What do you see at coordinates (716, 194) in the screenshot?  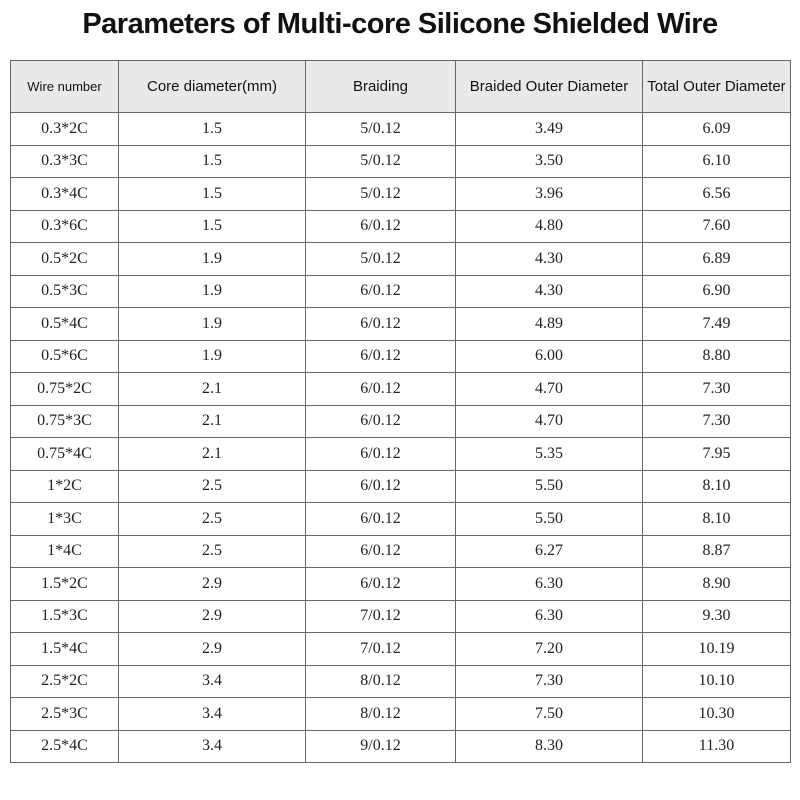 I see `table-cell: 6.56` at bounding box center [716, 194].